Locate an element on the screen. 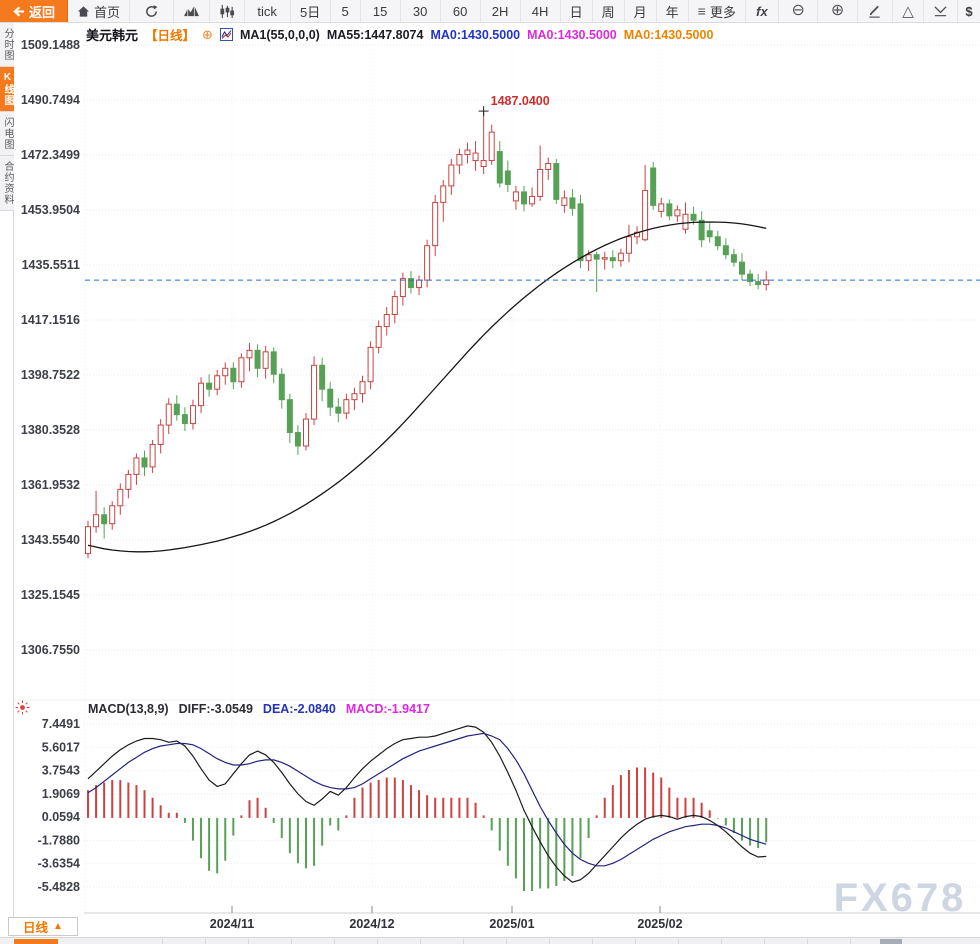  svg-text: 1453.9504 is located at coordinates (50, 210).